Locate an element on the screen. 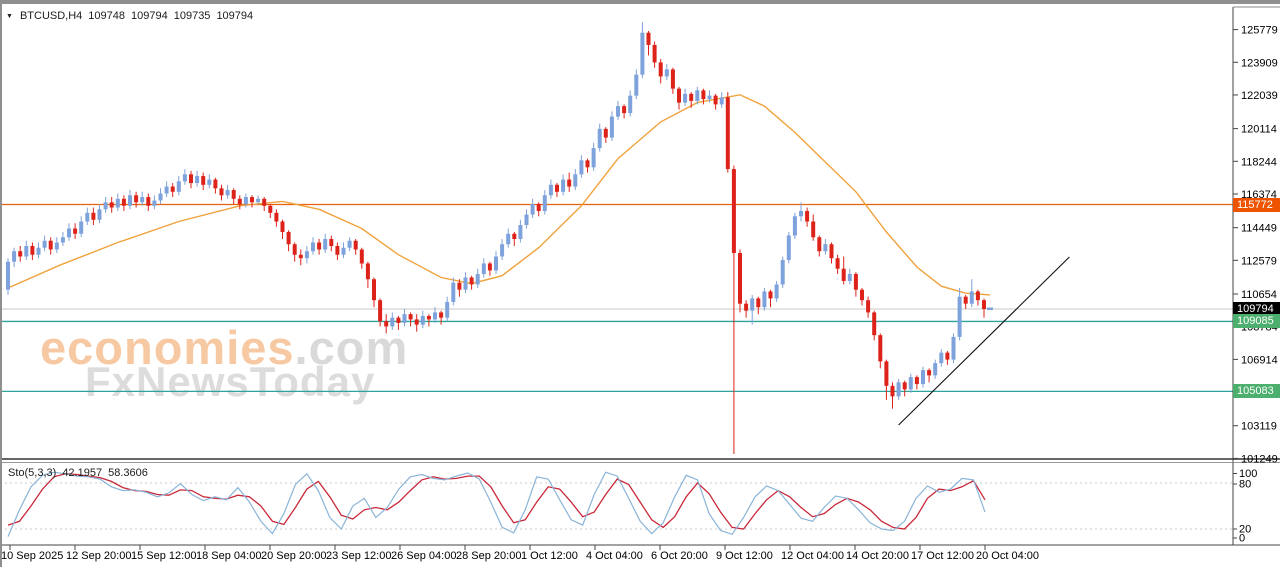 The height and width of the screenshot is (567, 1280). watermark-brand-gray: .com is located at coordinates (351, 347).